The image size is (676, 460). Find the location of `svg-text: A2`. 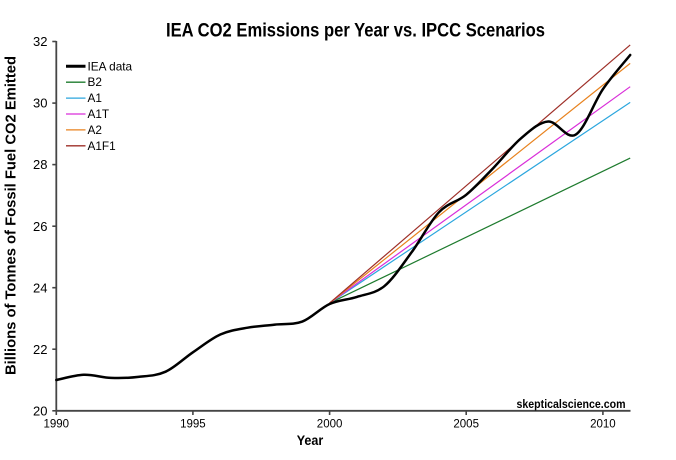

svg-text: A2 is located at coordinates (95, 130).